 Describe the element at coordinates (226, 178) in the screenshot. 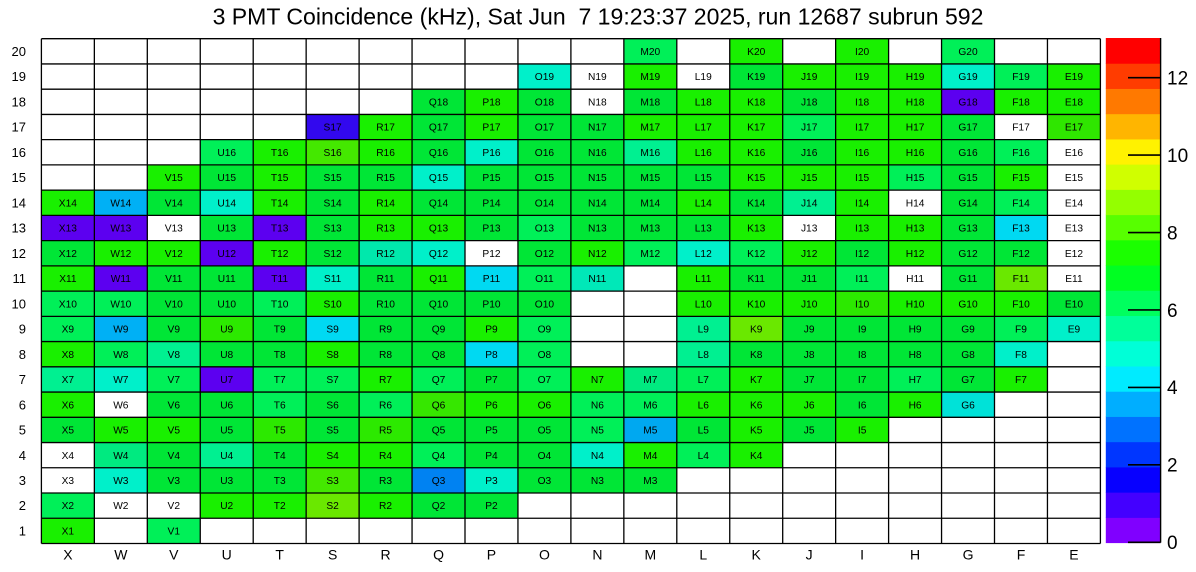

I see `svg-text: U15` at that location.